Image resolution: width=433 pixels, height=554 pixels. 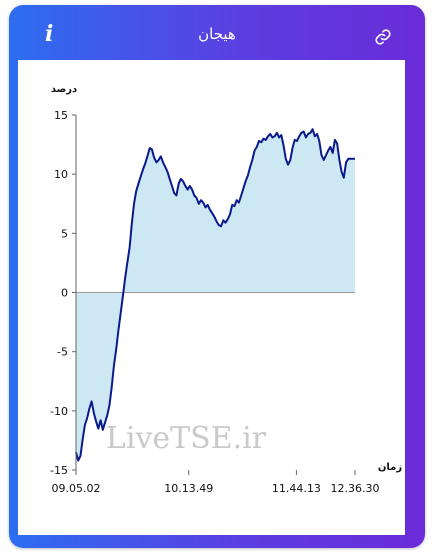 What do you see at coordinates (61, 115) in the screenshot?
I see `y-tick-label: 15` at bounding box center [61, 115].